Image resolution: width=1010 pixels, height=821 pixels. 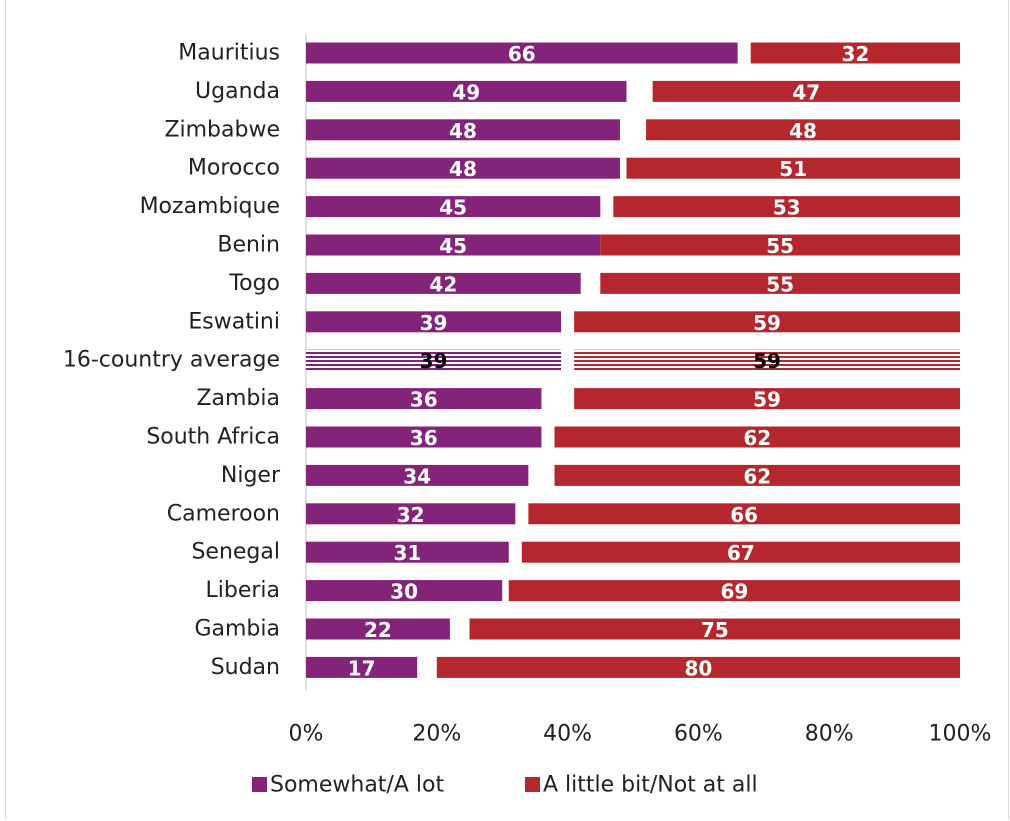 I want to click on category-label-senegal: Senegal, so click(x=235, y=552).